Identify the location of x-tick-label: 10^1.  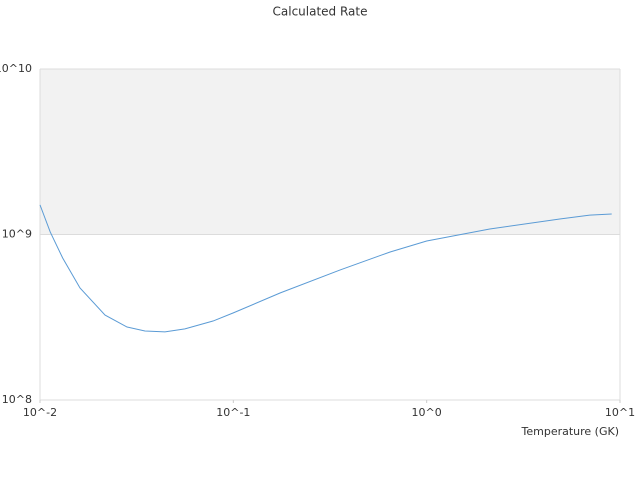
(620, 412).